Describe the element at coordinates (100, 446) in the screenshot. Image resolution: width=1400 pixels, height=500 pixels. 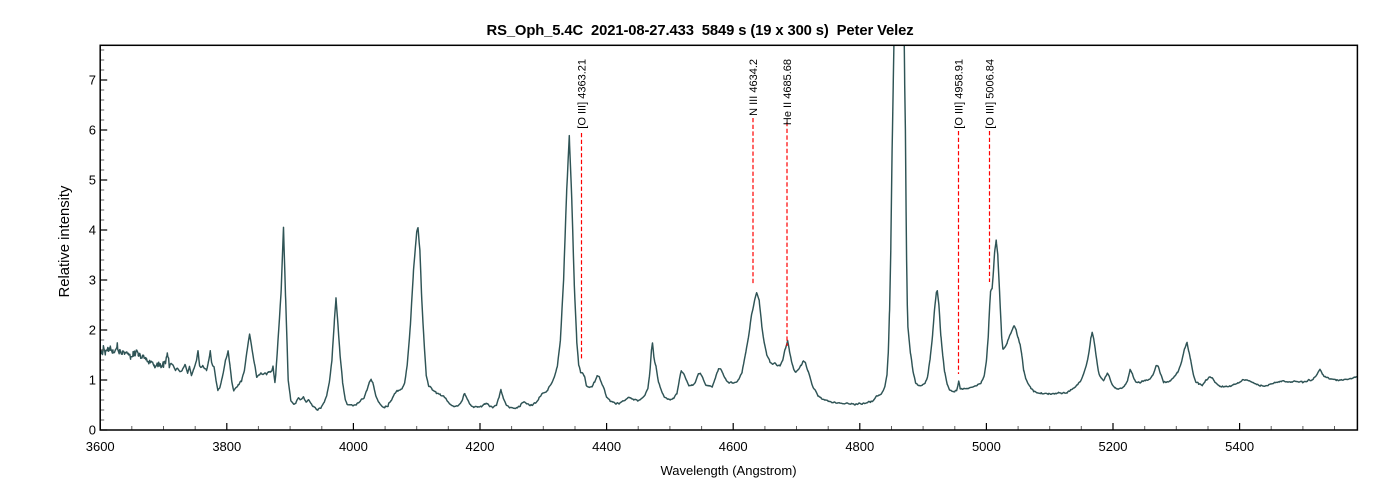
I see `svg-text: 3600` at that location.